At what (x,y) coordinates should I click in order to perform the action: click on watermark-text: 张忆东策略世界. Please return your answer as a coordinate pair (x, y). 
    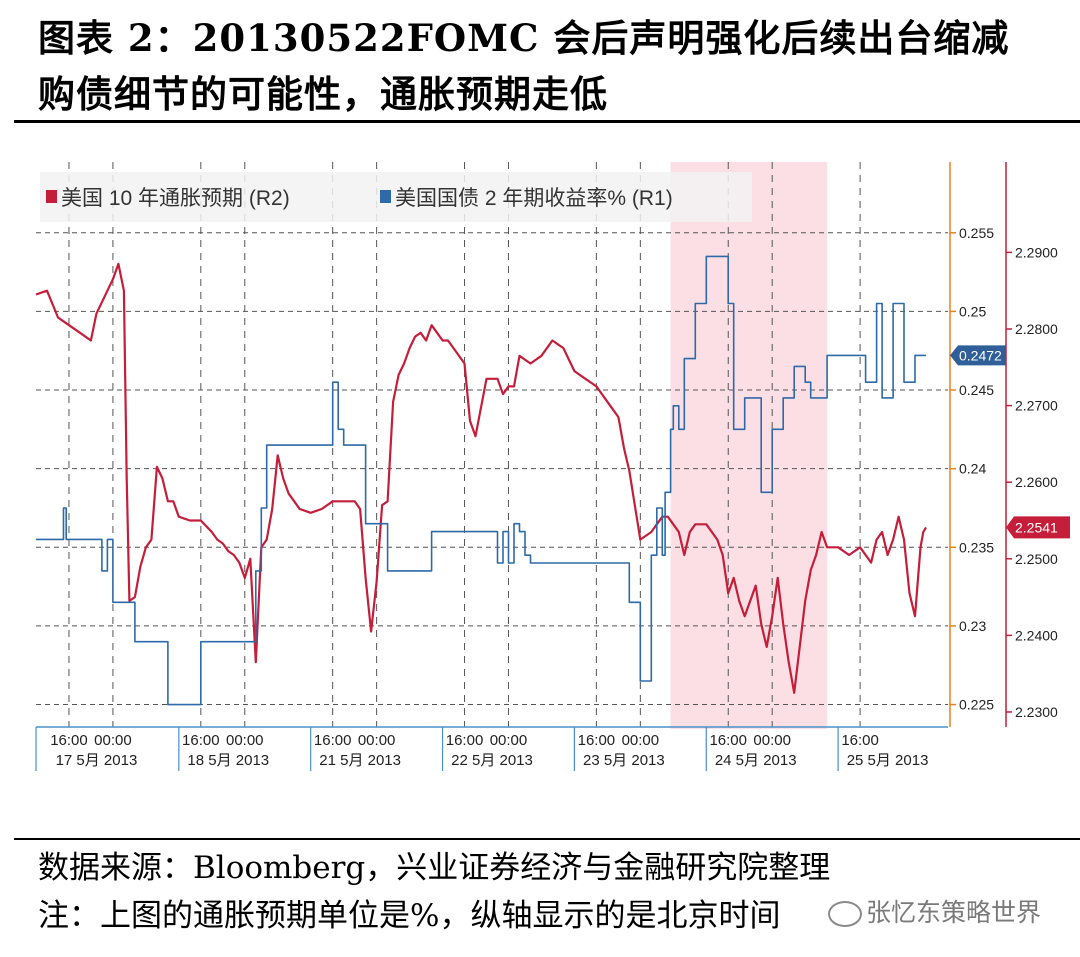
    Looking at the image, I should click on (954, 912).